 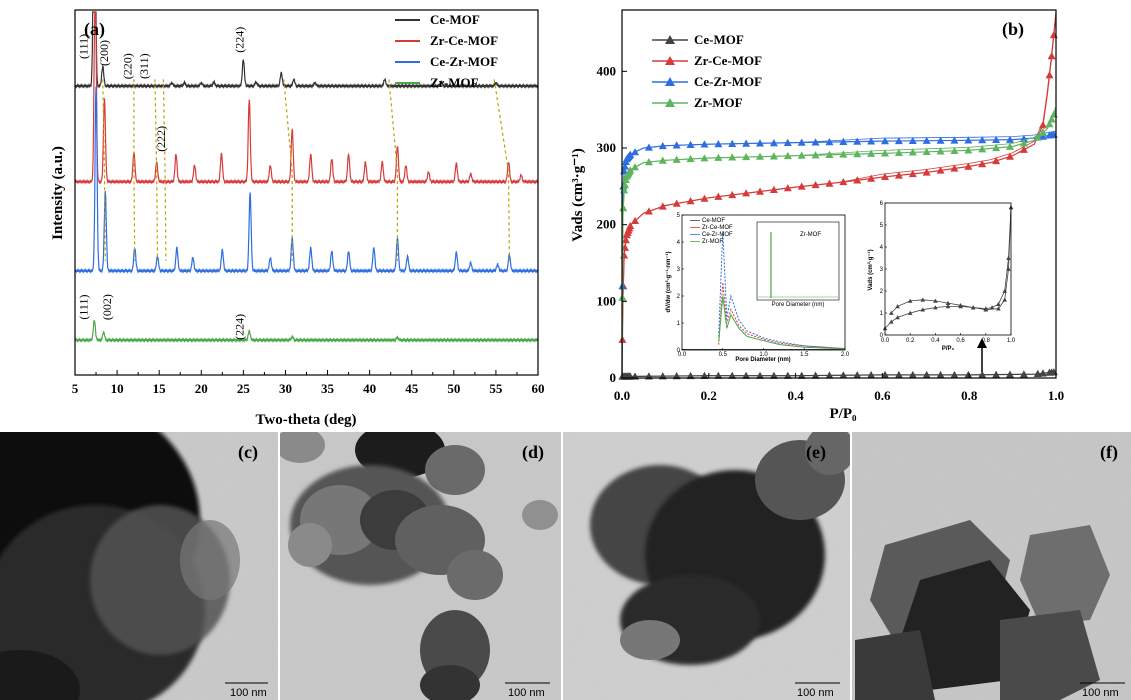 I want to click on hkl-label: (224), so click(x=239, y=40).